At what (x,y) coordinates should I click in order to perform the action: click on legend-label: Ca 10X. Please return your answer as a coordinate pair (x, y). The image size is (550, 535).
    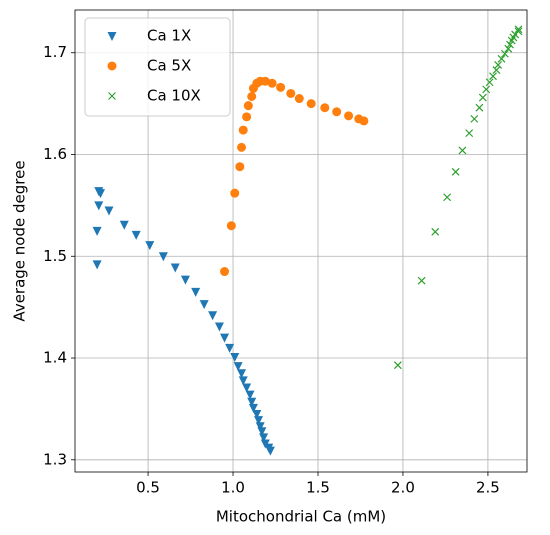
    Looking at the image, I should click on (174, 96).